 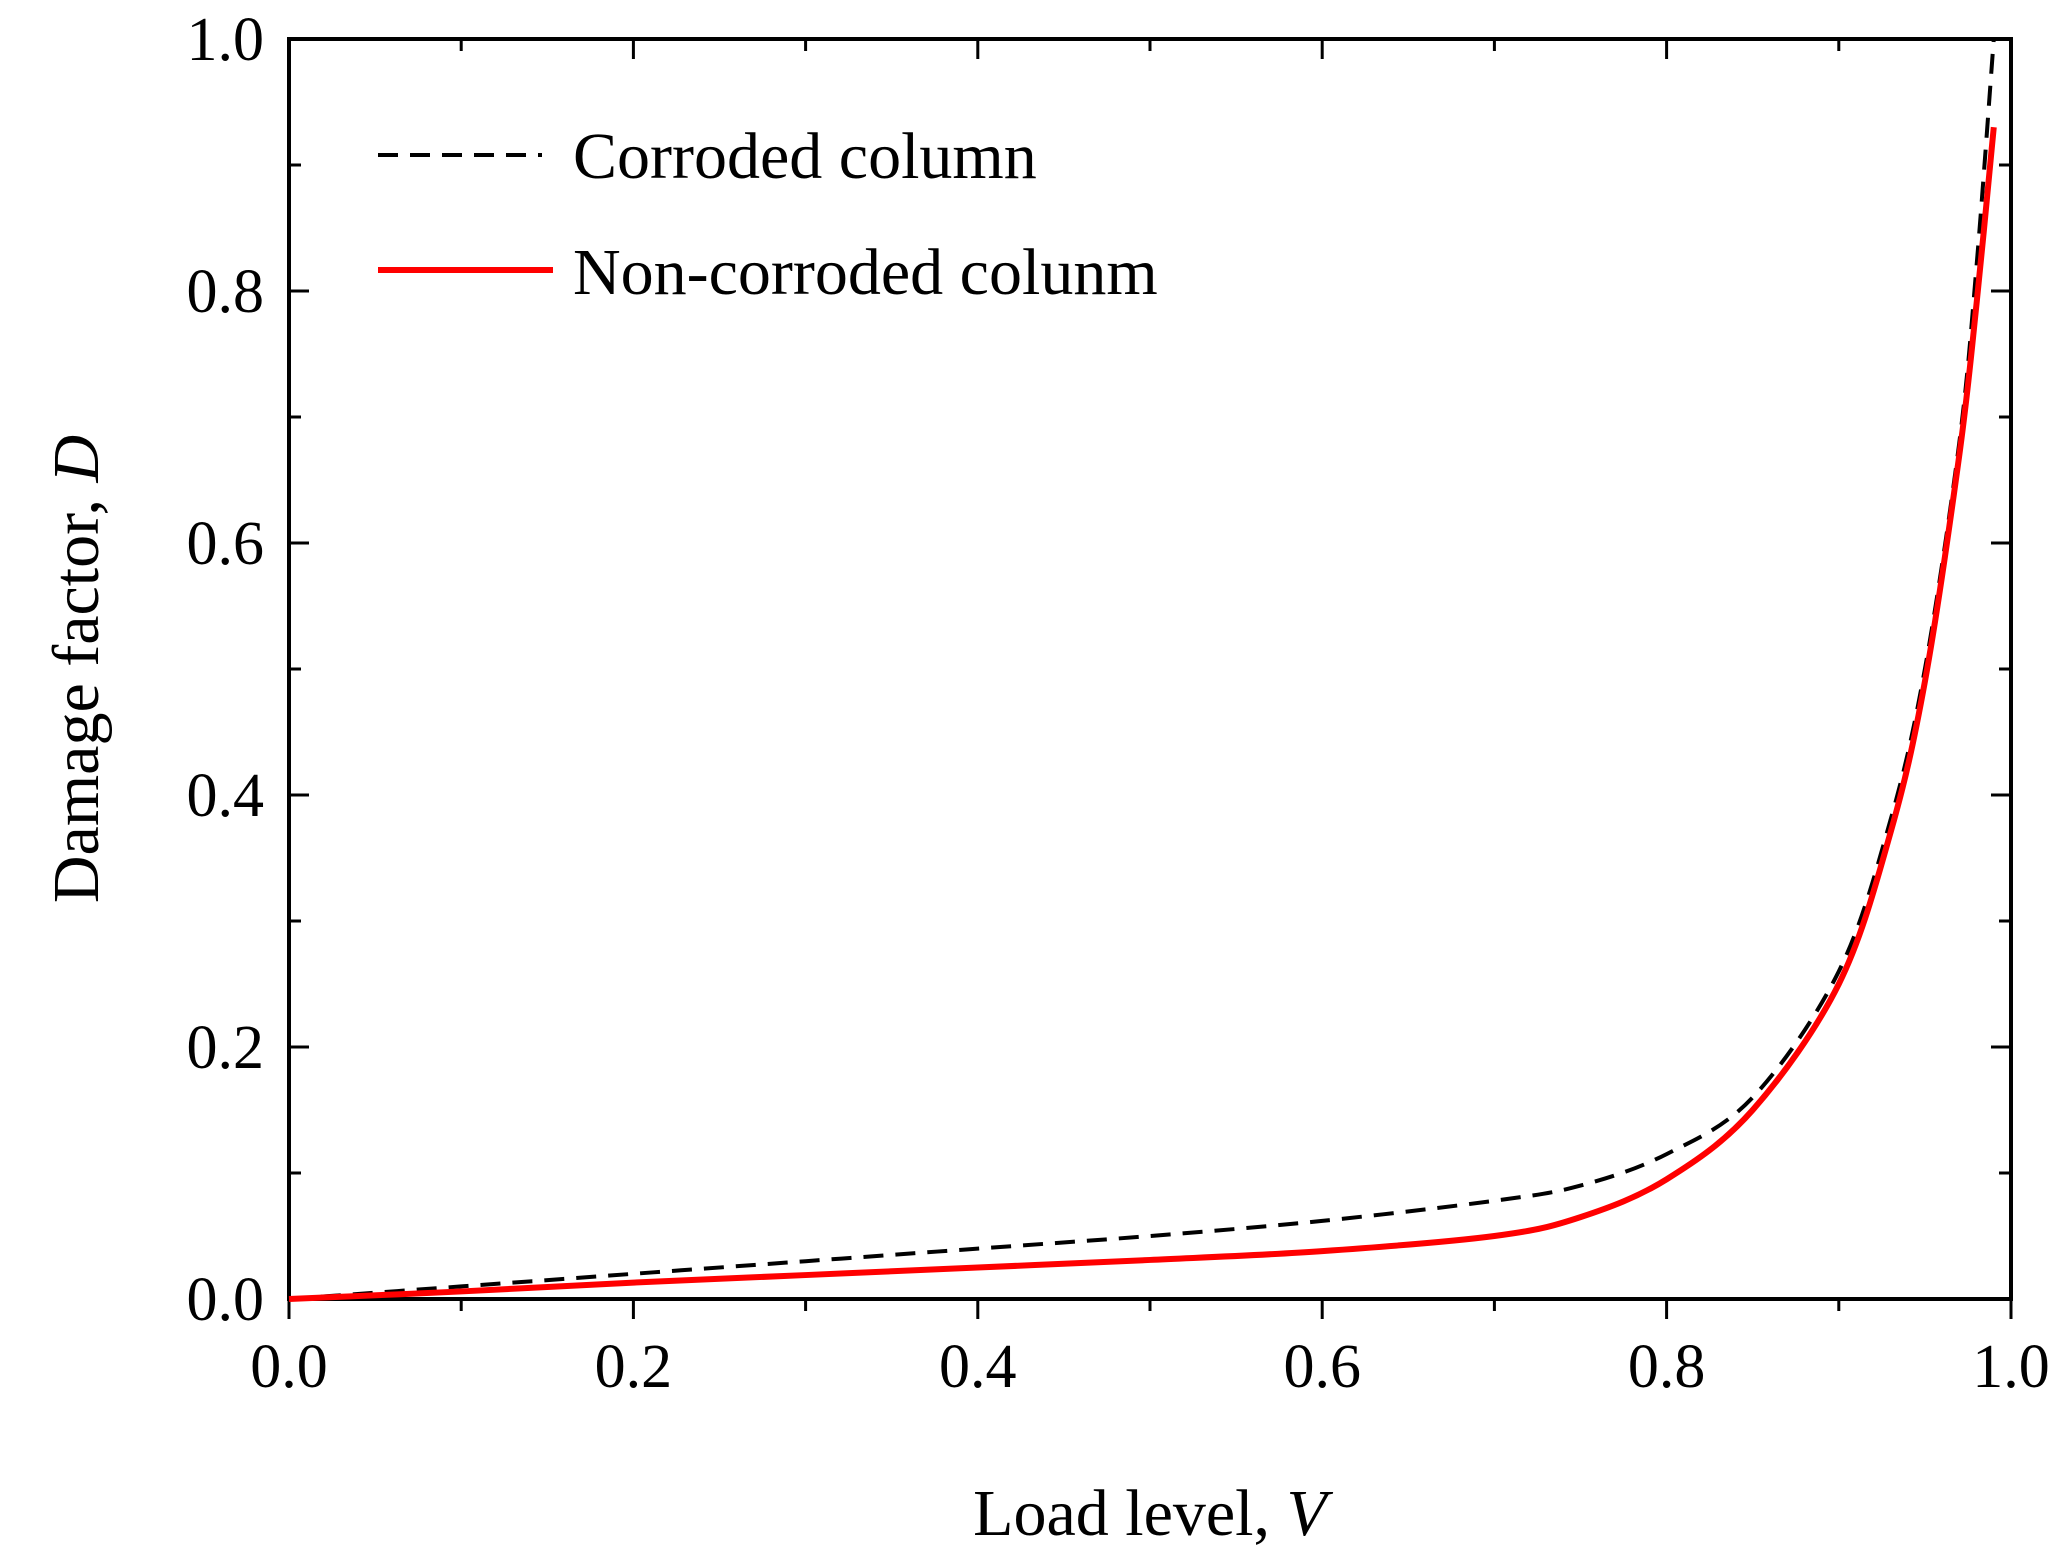 I want to click on y-axis-title-text: Damage factor,, so click(x=76, y=693).